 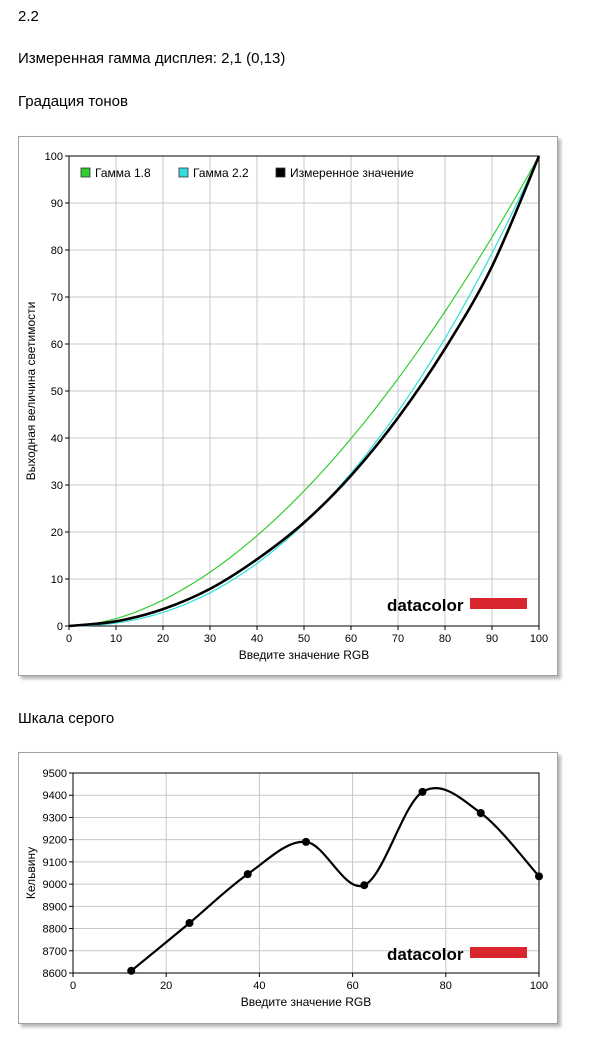 What do you see at coordinates (445, 639) in the screenshot?
I see `tone-xtick-label: 80` at bounding box center [445, 639].